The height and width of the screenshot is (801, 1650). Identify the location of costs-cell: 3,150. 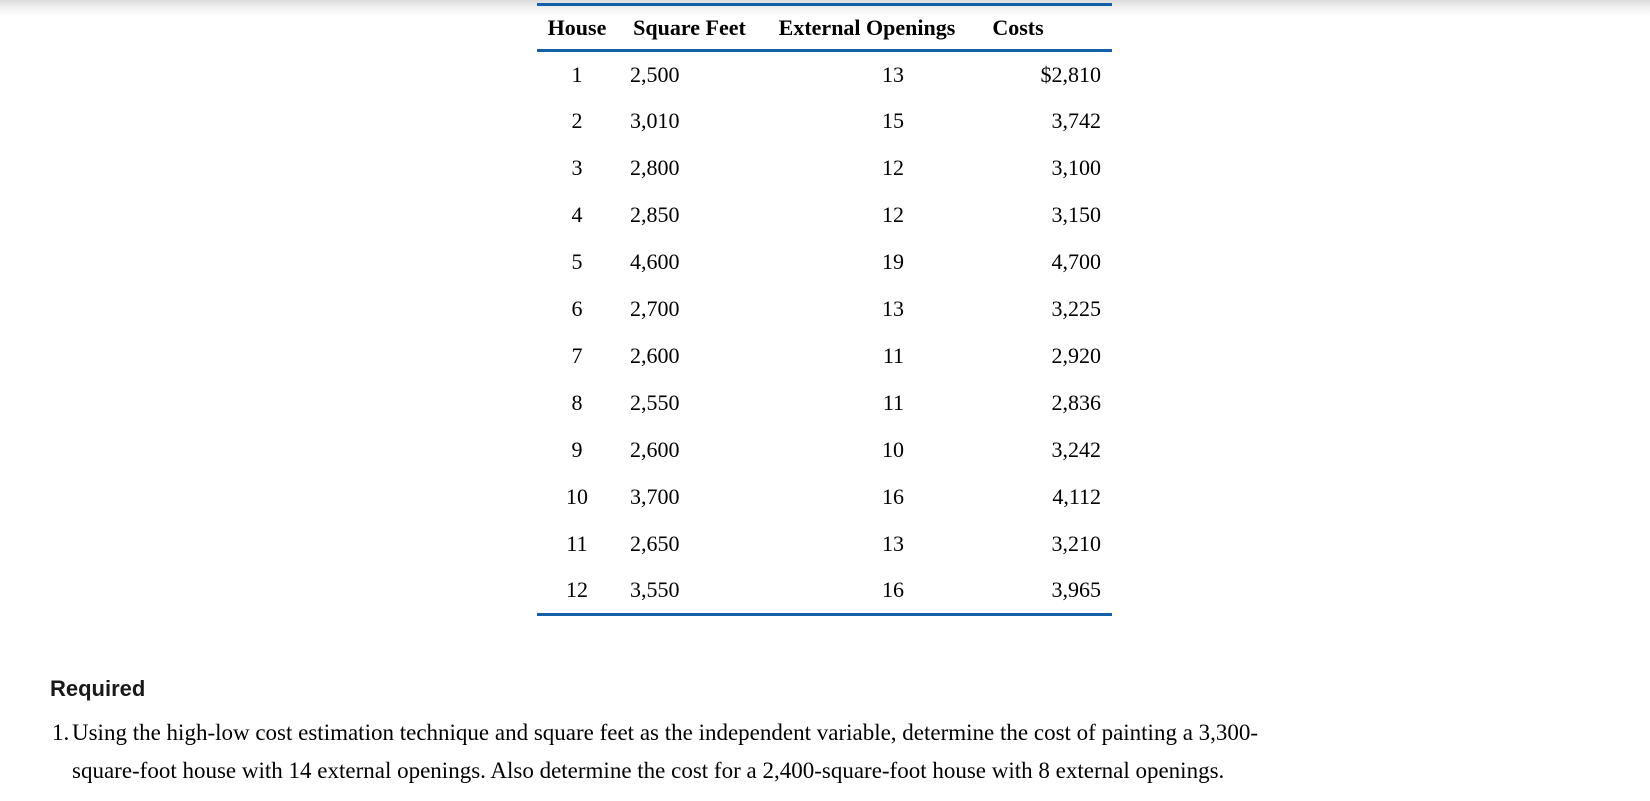
(1076, 214).